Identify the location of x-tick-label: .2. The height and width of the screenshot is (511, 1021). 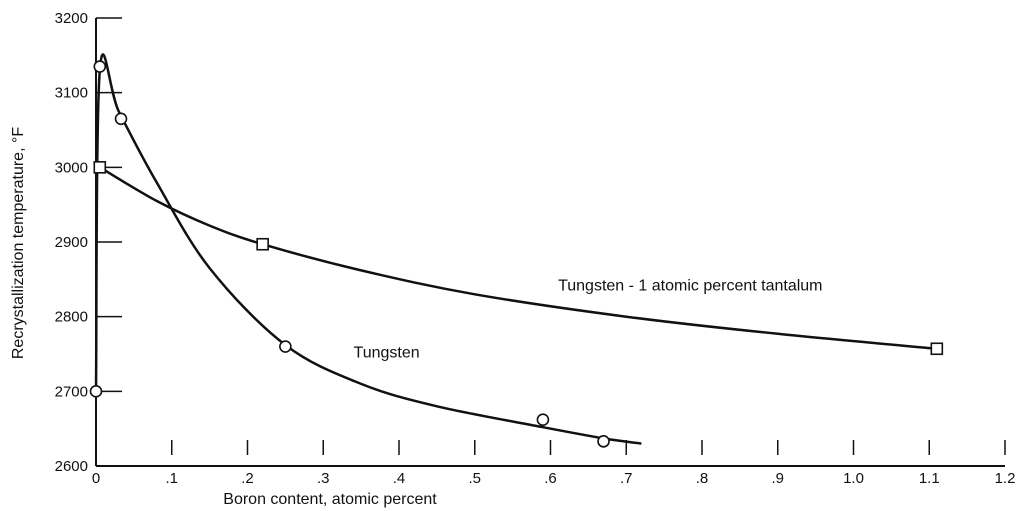
(247, 478).